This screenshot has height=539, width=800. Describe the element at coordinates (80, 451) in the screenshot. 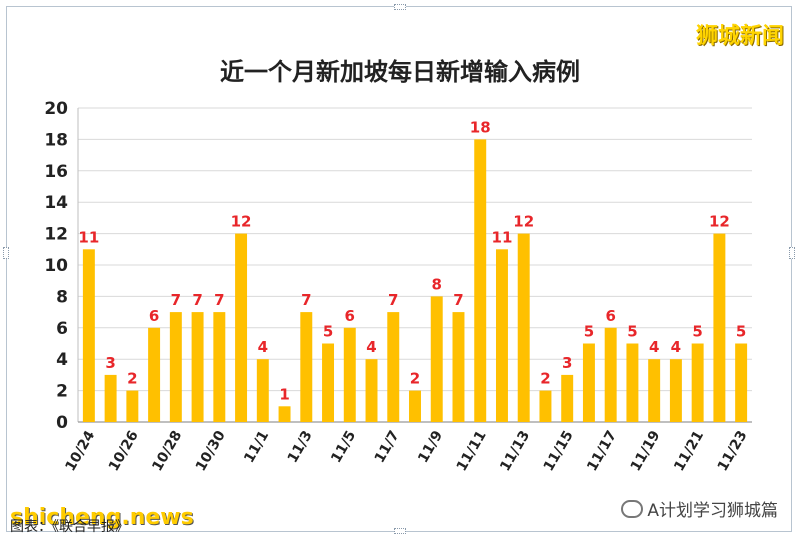

I see `x-tick-label: 10/24` at that location.